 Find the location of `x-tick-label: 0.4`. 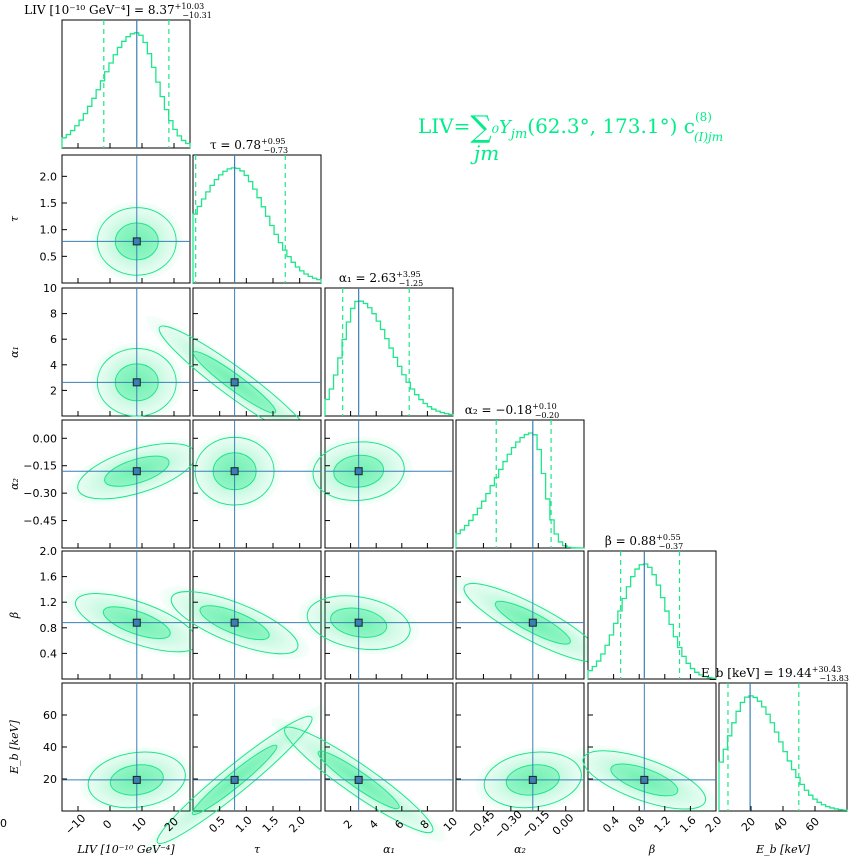

x-tick-label: 0.4 is located at coordinates (611, 825).